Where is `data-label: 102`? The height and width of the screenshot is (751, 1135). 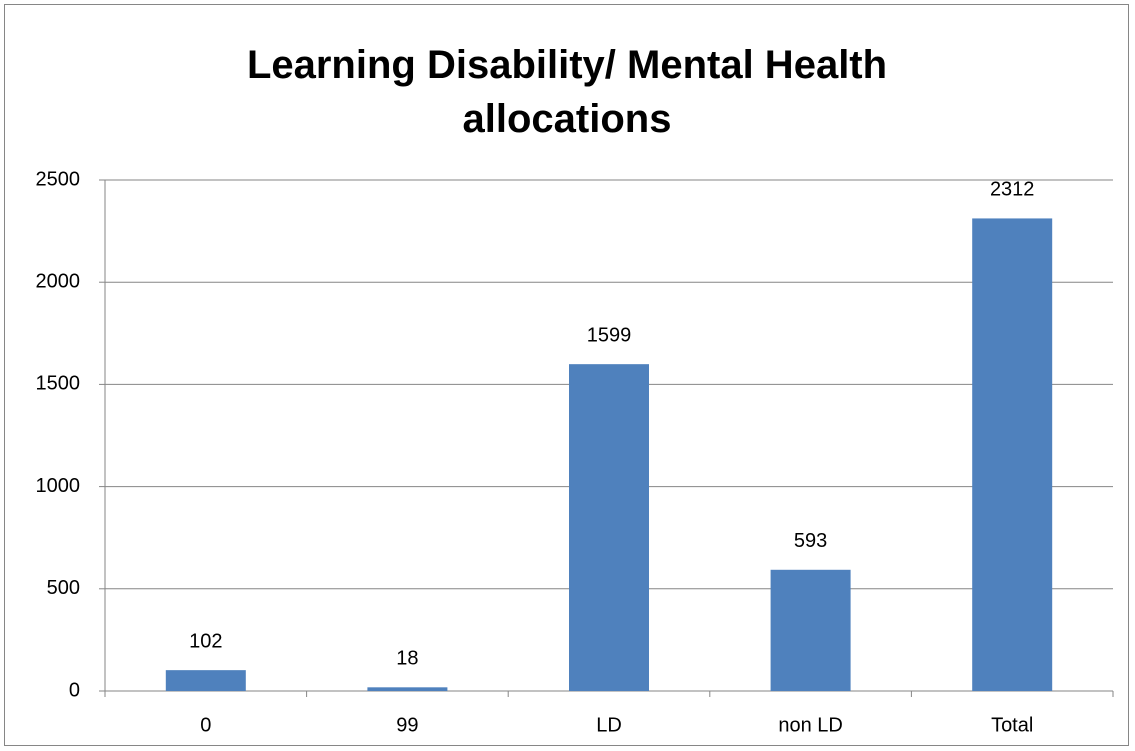 data-label: 102 is located at coordinates (205, 641).